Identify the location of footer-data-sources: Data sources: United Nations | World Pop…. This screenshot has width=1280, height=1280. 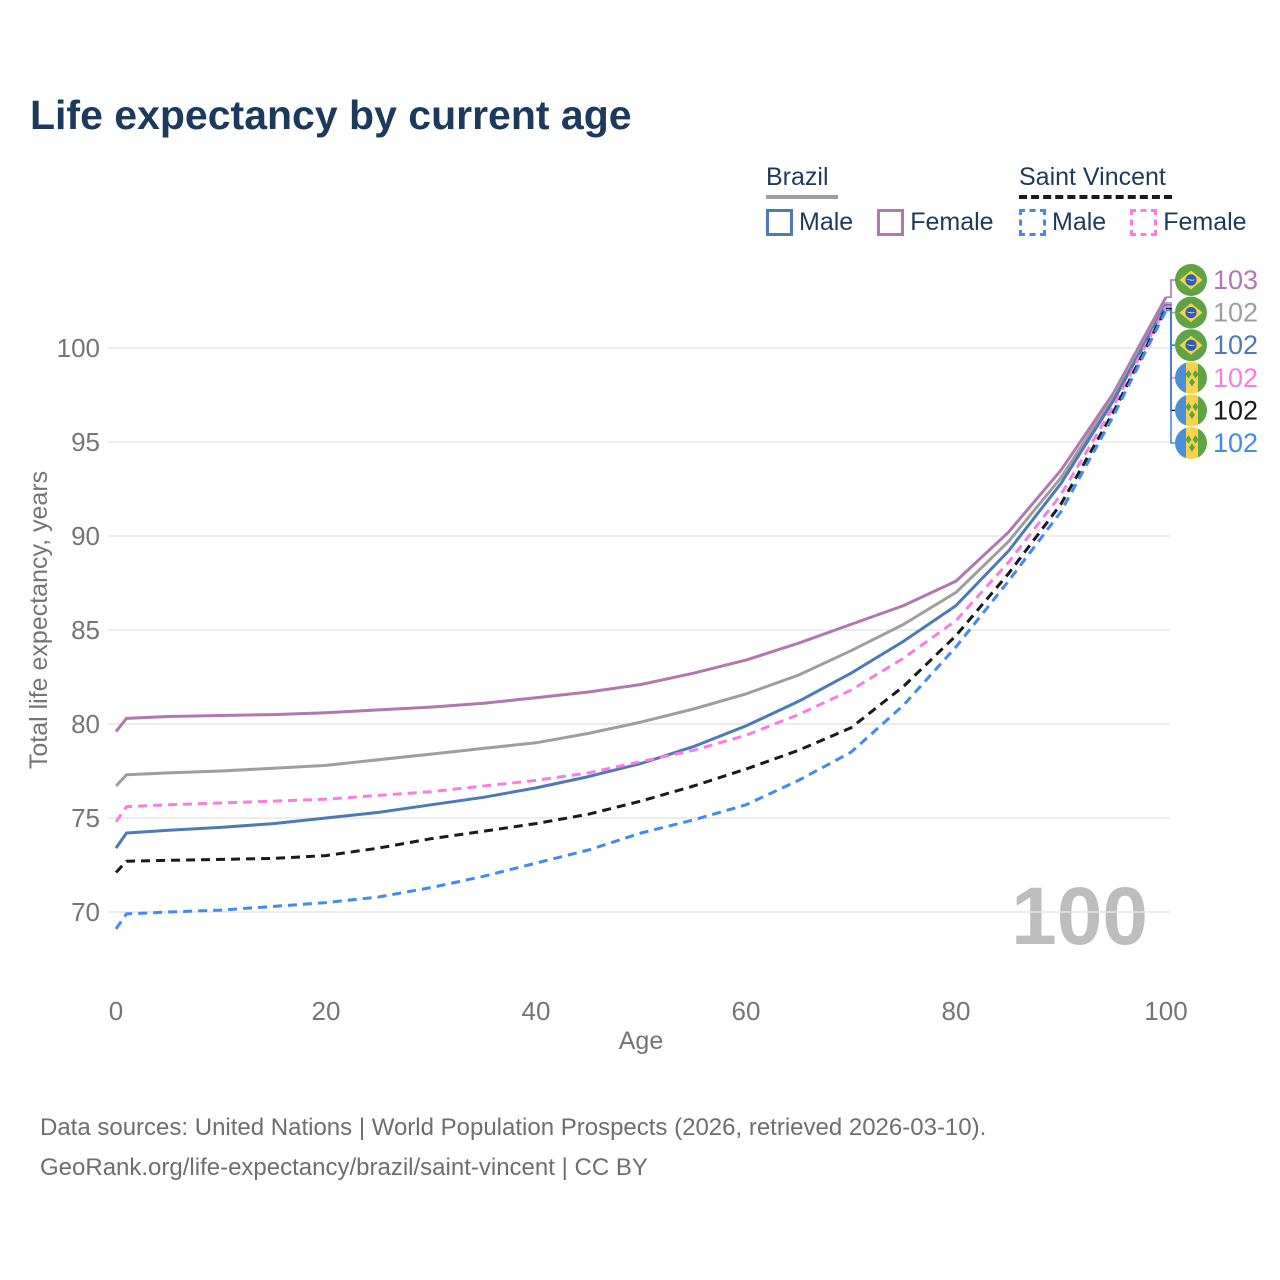
(513, 1127).